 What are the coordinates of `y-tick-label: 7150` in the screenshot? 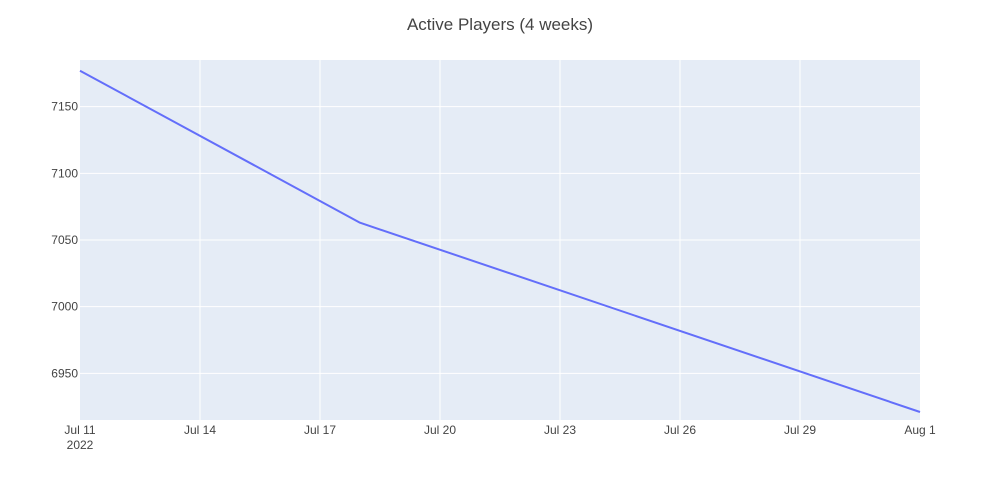 It's located at (64, 107).